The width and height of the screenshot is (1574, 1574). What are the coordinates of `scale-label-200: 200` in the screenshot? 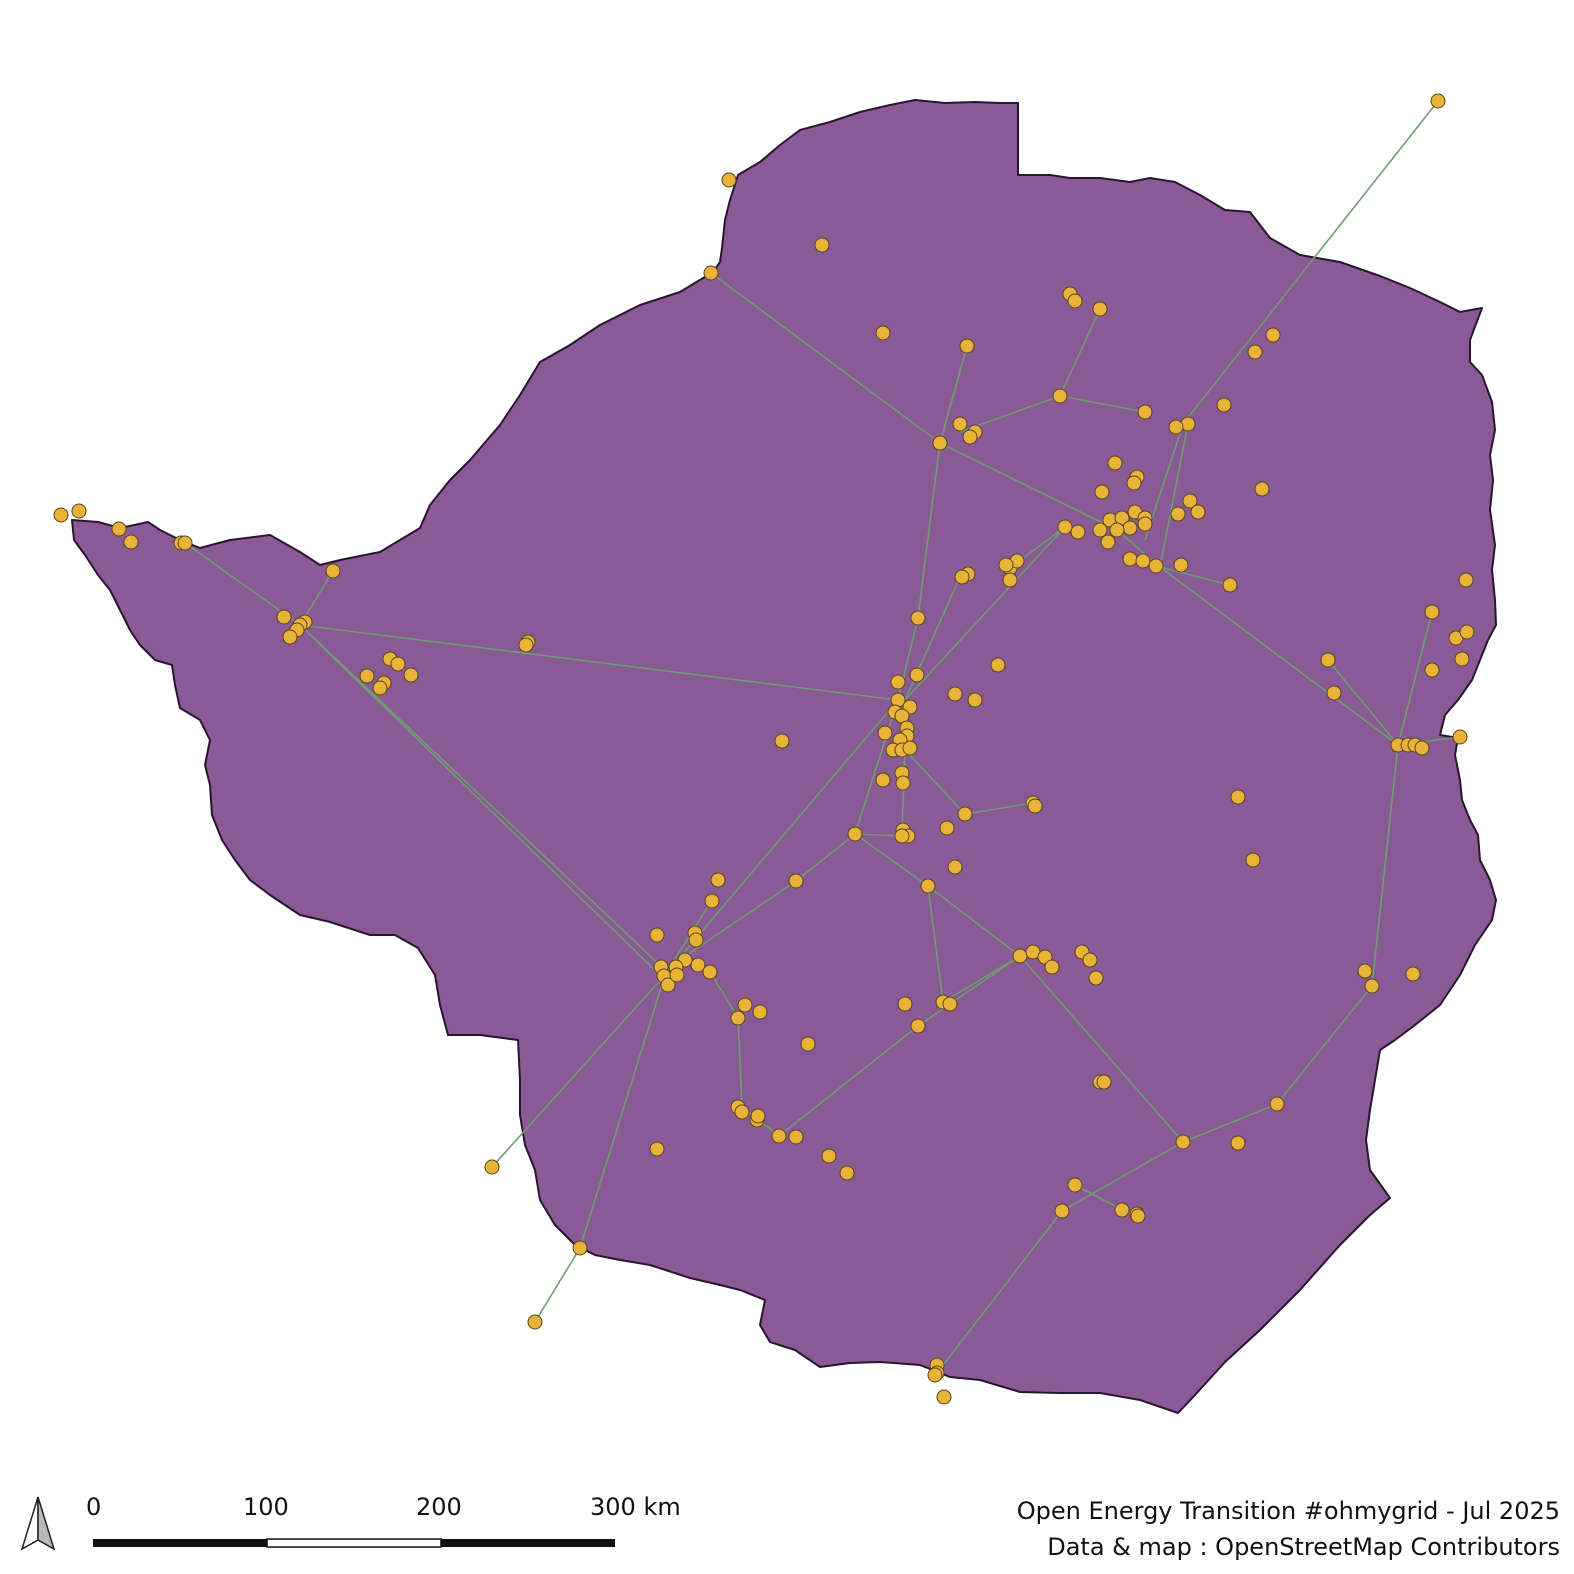 It's located at (439, 1507).